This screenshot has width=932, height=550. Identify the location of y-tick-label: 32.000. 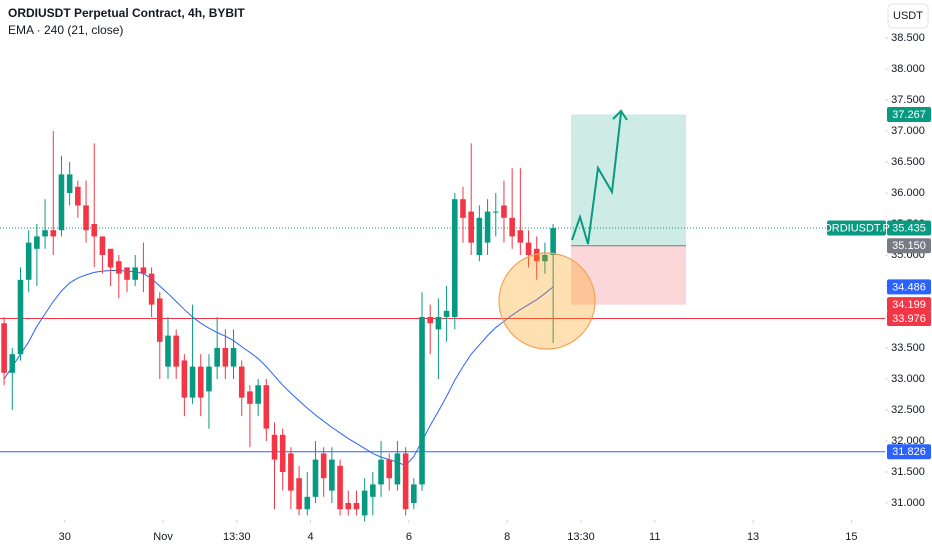
(908, 441).